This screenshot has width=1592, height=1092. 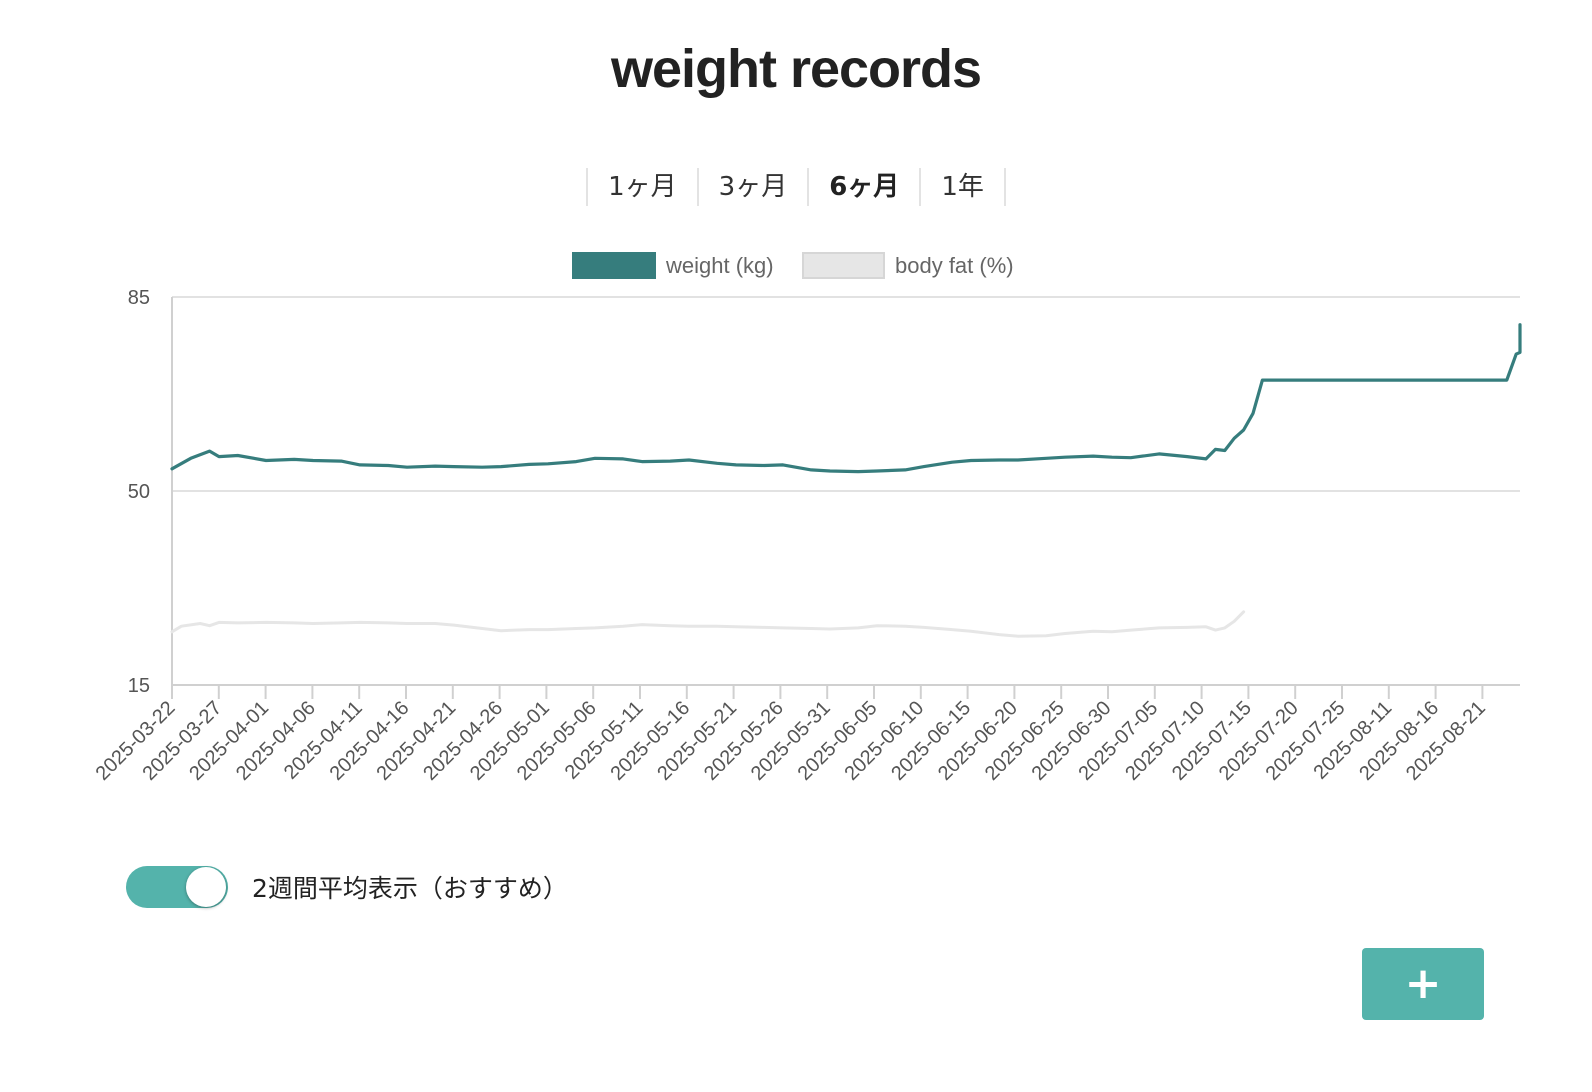 I want to click on legend-label-body-fat: body fat (%), so click(x=954, y=265).